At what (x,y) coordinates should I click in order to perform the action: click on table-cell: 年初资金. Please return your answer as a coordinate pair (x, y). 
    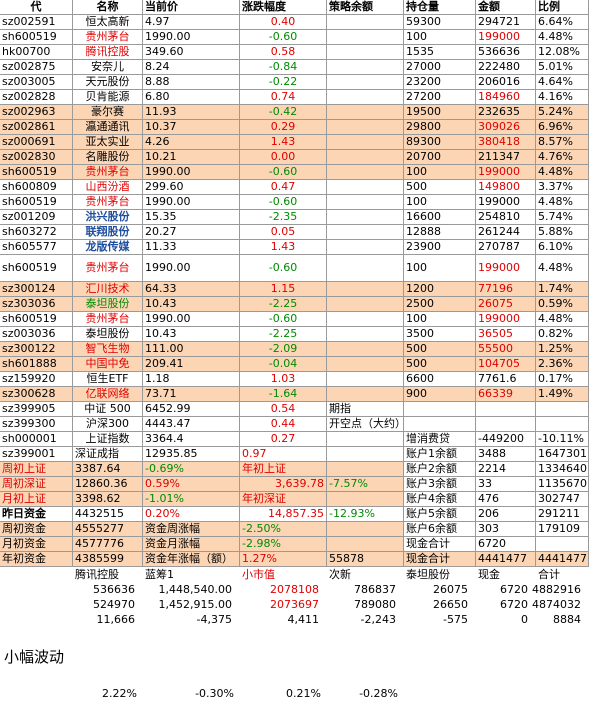
    Looking at the image, I should click on (36, 559).